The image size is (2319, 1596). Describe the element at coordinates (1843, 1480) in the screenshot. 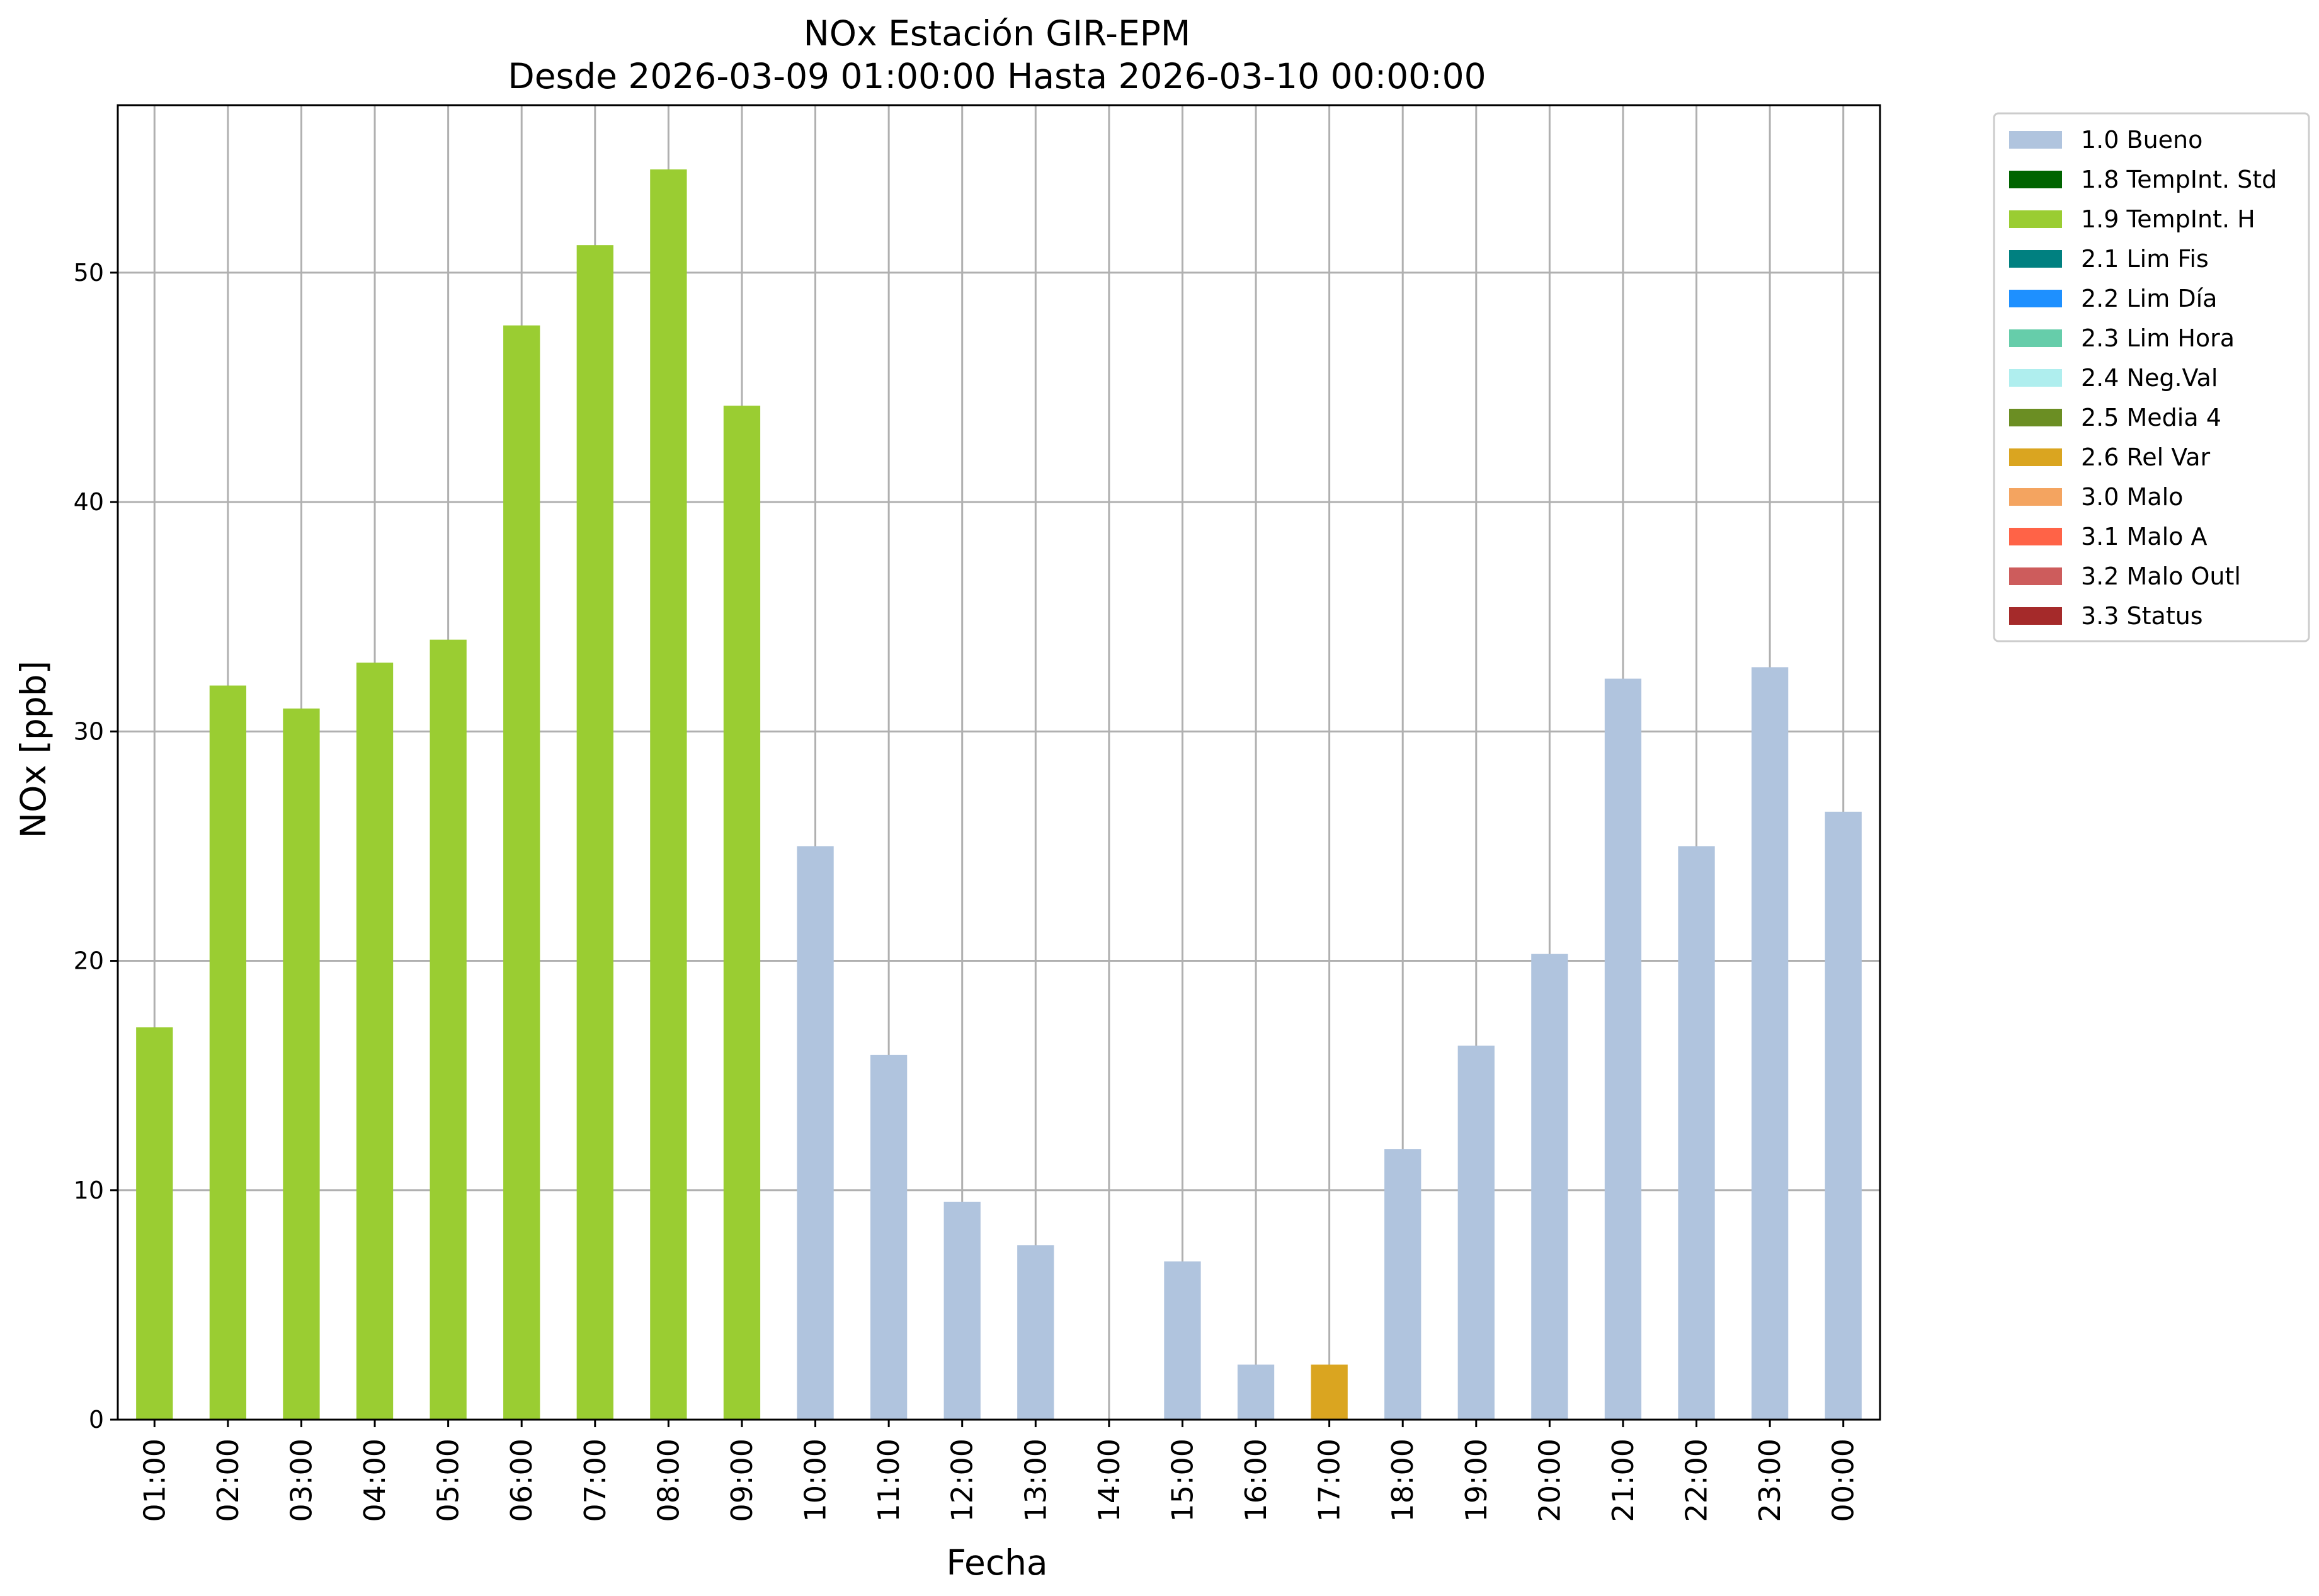

I see `x-tick-label: 00:00` at that location.